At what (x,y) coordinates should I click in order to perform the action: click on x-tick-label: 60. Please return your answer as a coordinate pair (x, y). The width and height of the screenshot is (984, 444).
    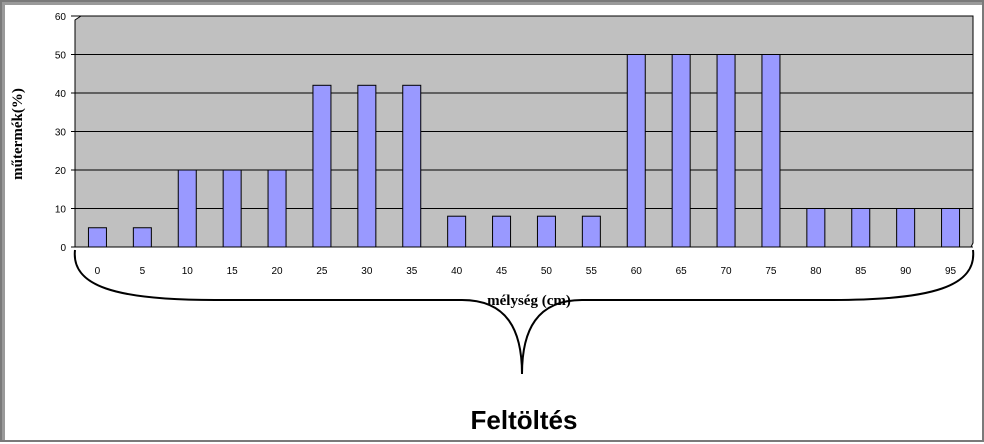
    Looking at the image, I should click on (637, 271).